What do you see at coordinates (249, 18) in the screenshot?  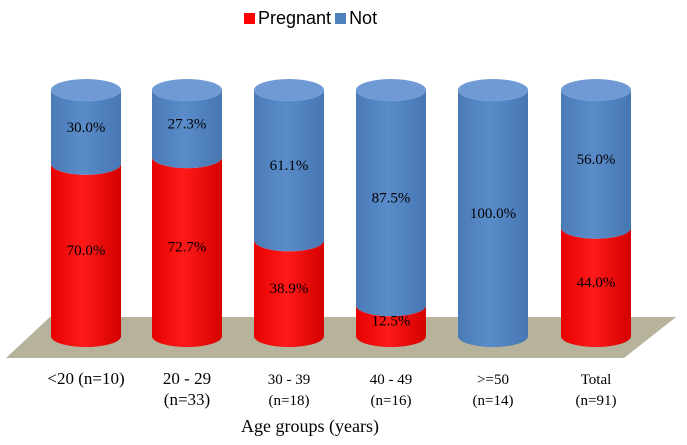 I see `legend-swatch-pregnant` at bounding box center [249, 18].